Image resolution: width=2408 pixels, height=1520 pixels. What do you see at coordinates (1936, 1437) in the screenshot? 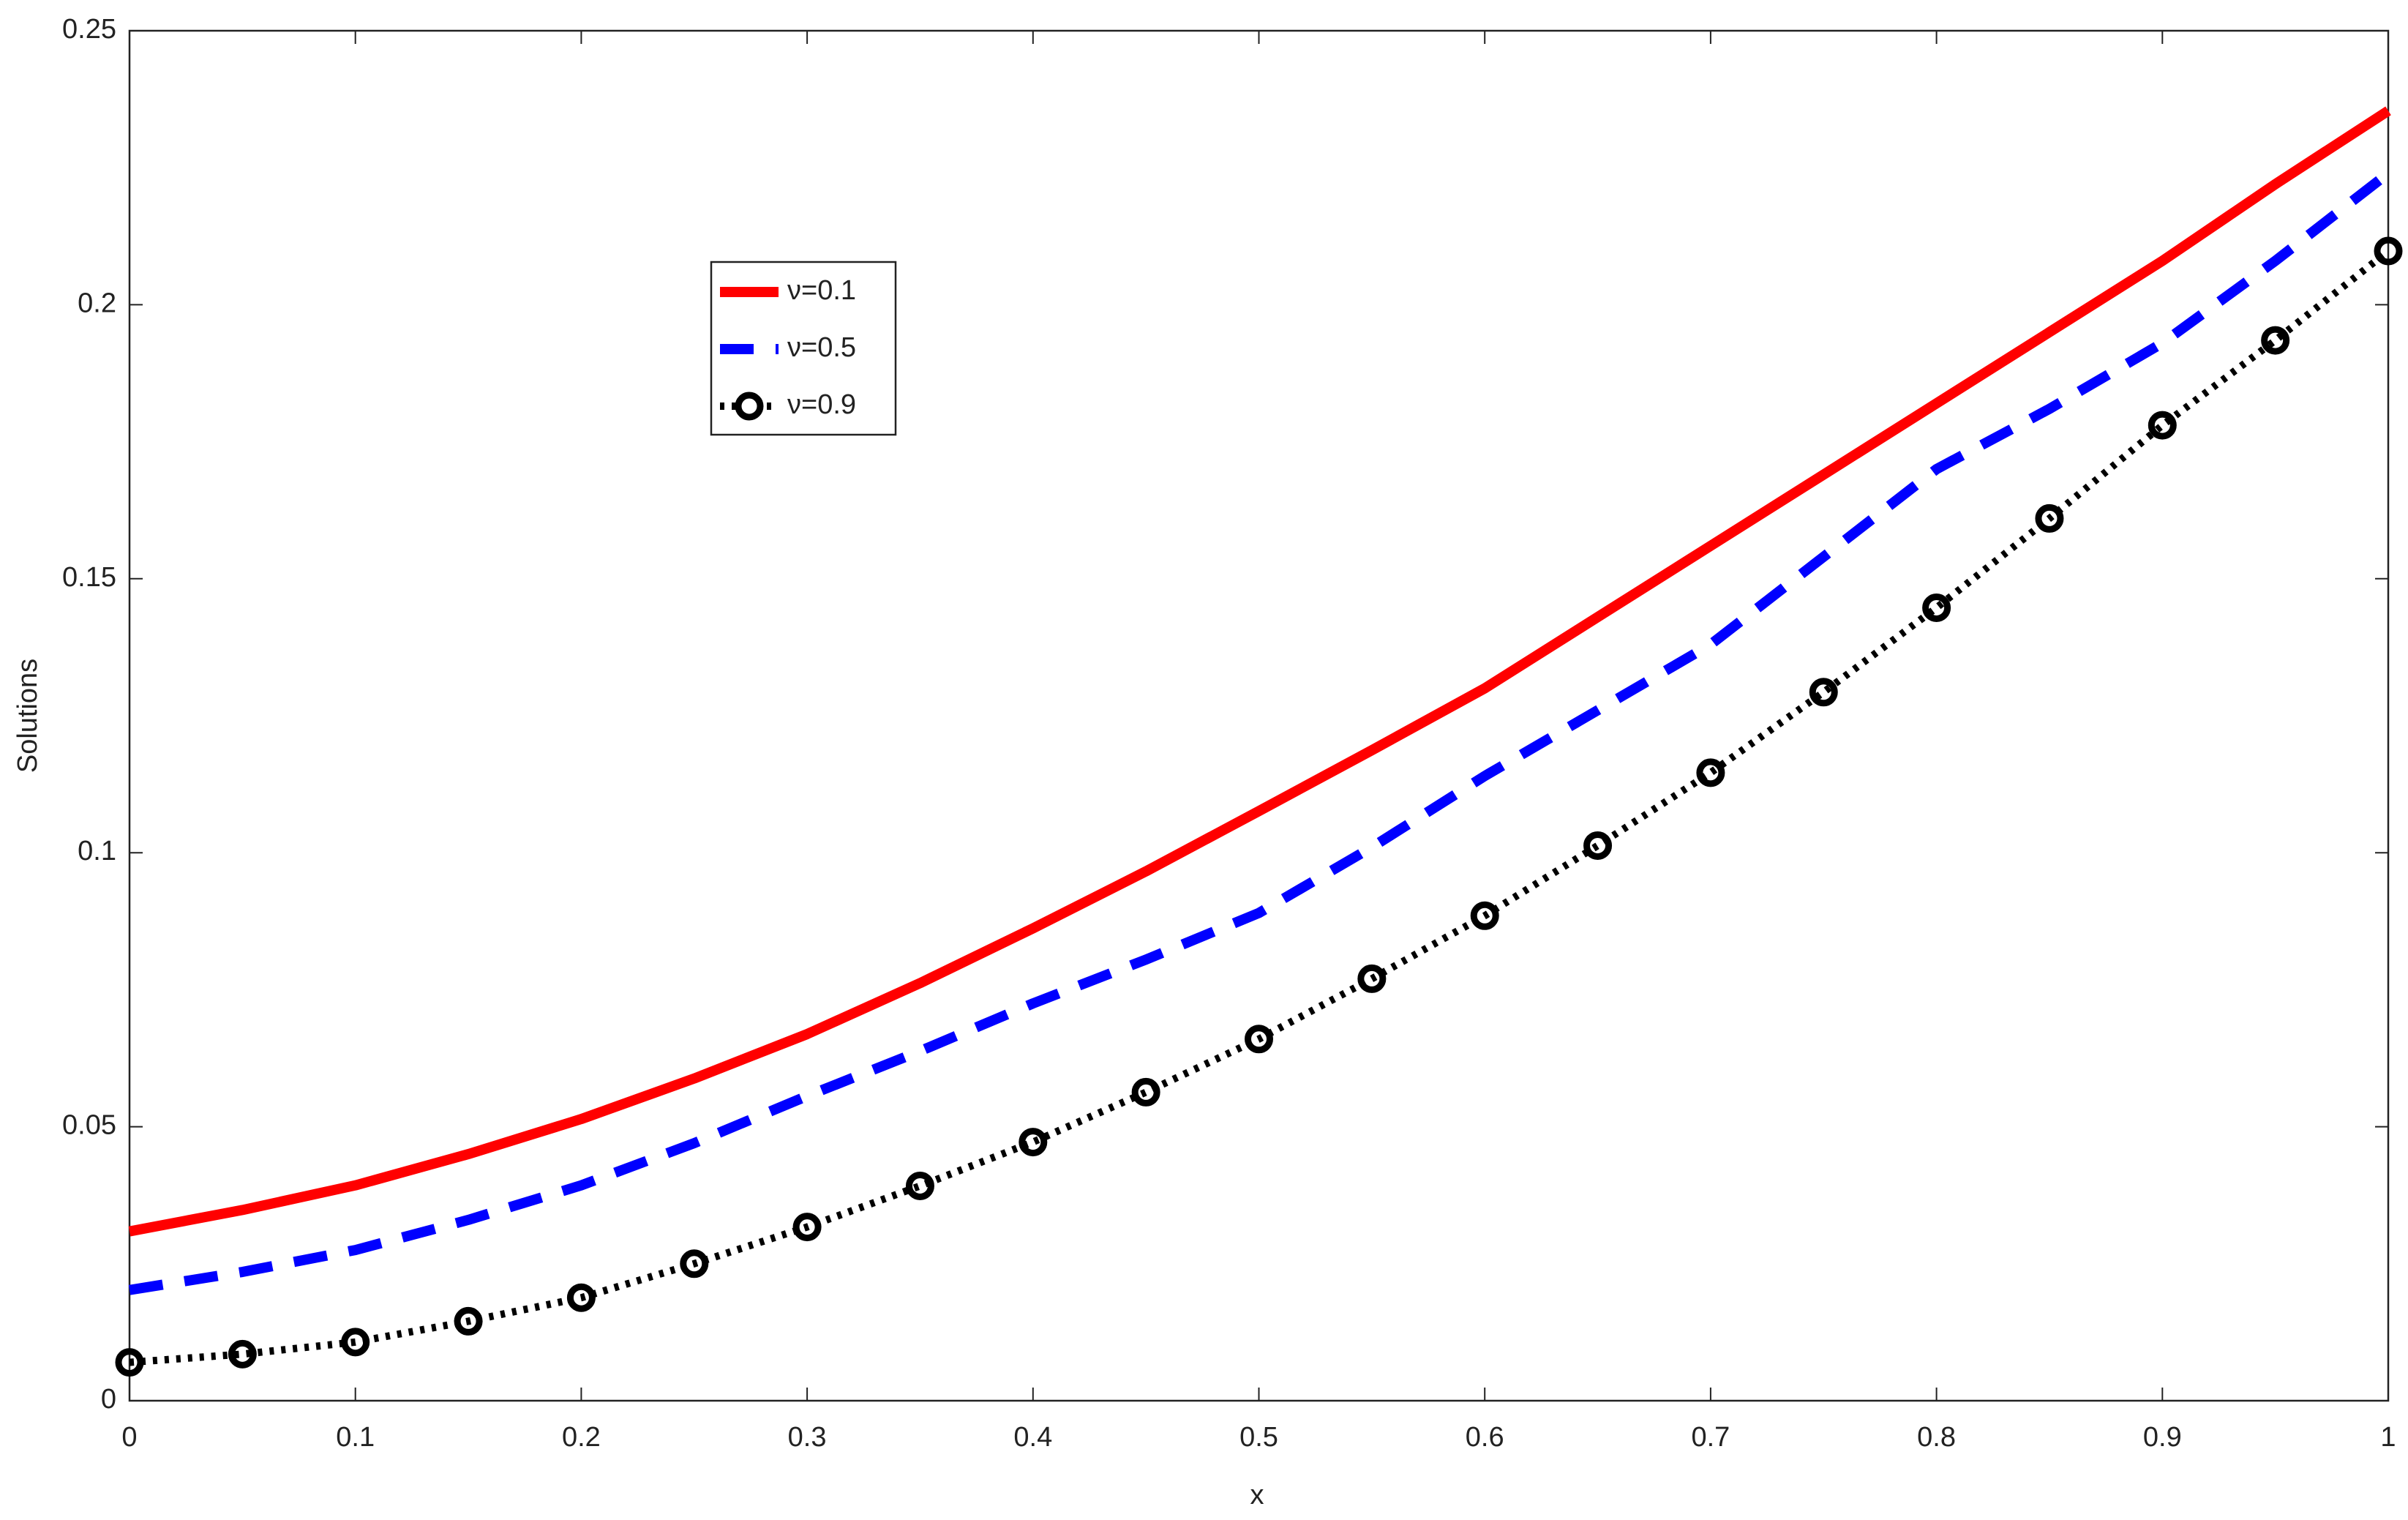
I see `x-tick-label: 0.8` at bounding box center [1936, 1437].